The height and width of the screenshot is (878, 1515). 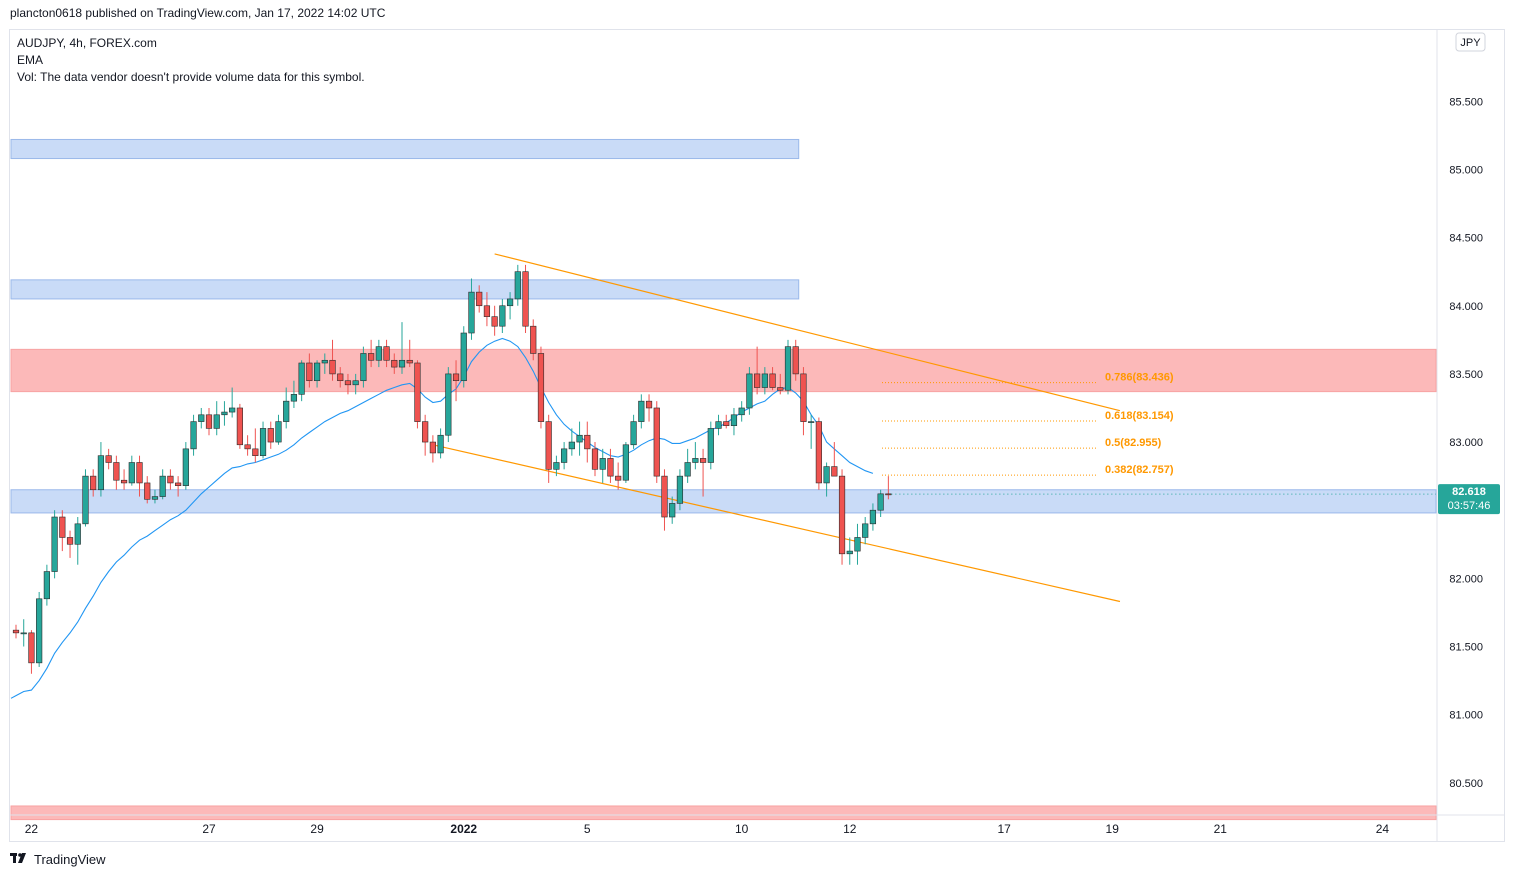 I want to click on currency-button: JPY, so click(x=1470, y=42).